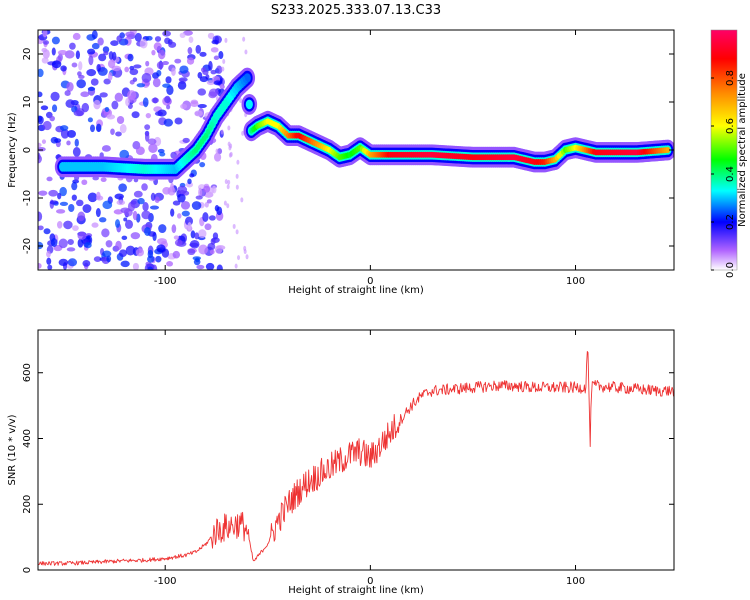 The height and width of the screenshot is (600, 750). I want to click on spectrogram-y-label: Frequency (Hz), so click(12, 150).